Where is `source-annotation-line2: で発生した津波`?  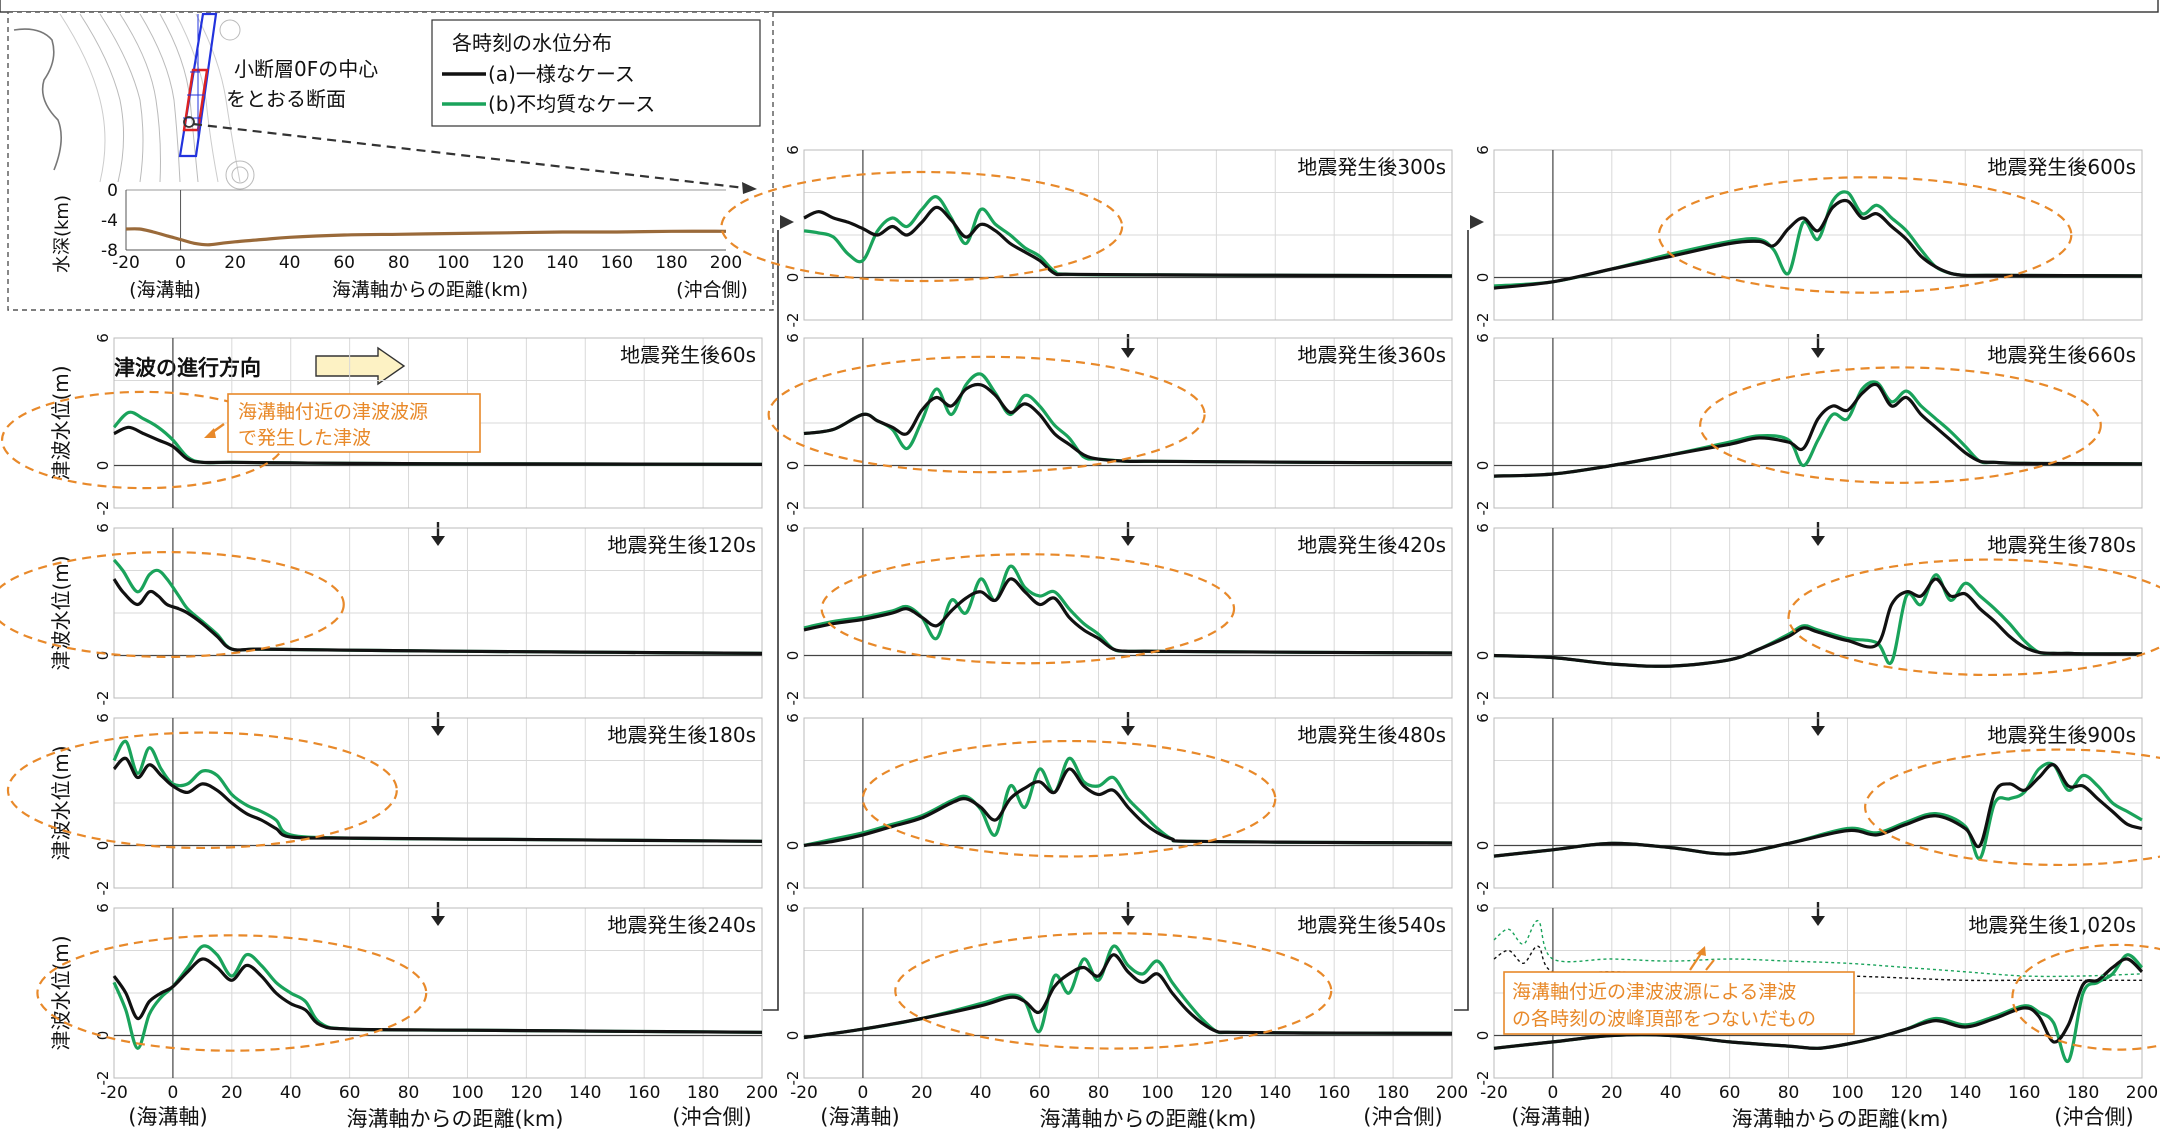 source-annotation-line2: で発生した津波 is located at coordinates (304, 438).